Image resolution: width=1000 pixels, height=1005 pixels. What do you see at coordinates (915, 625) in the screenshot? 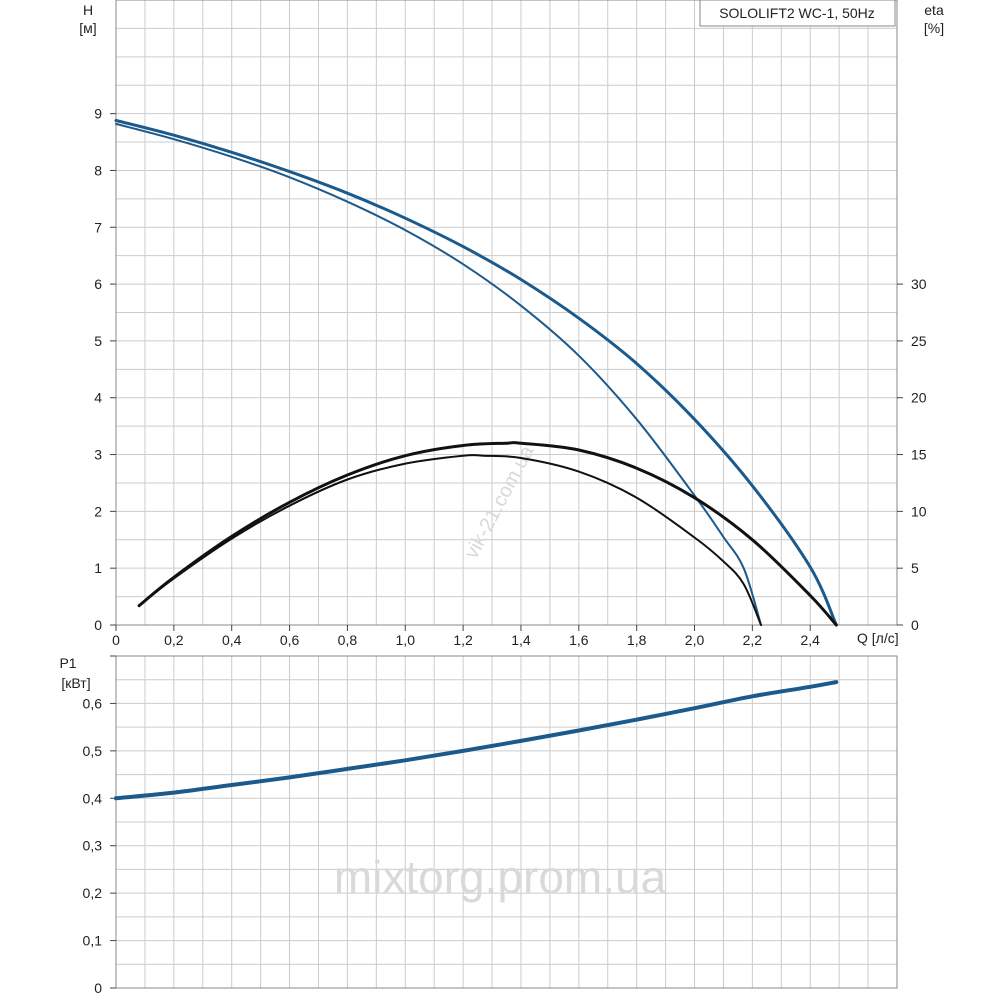
I see `y2-tick-label: 0` at bounding box center [915, 625].